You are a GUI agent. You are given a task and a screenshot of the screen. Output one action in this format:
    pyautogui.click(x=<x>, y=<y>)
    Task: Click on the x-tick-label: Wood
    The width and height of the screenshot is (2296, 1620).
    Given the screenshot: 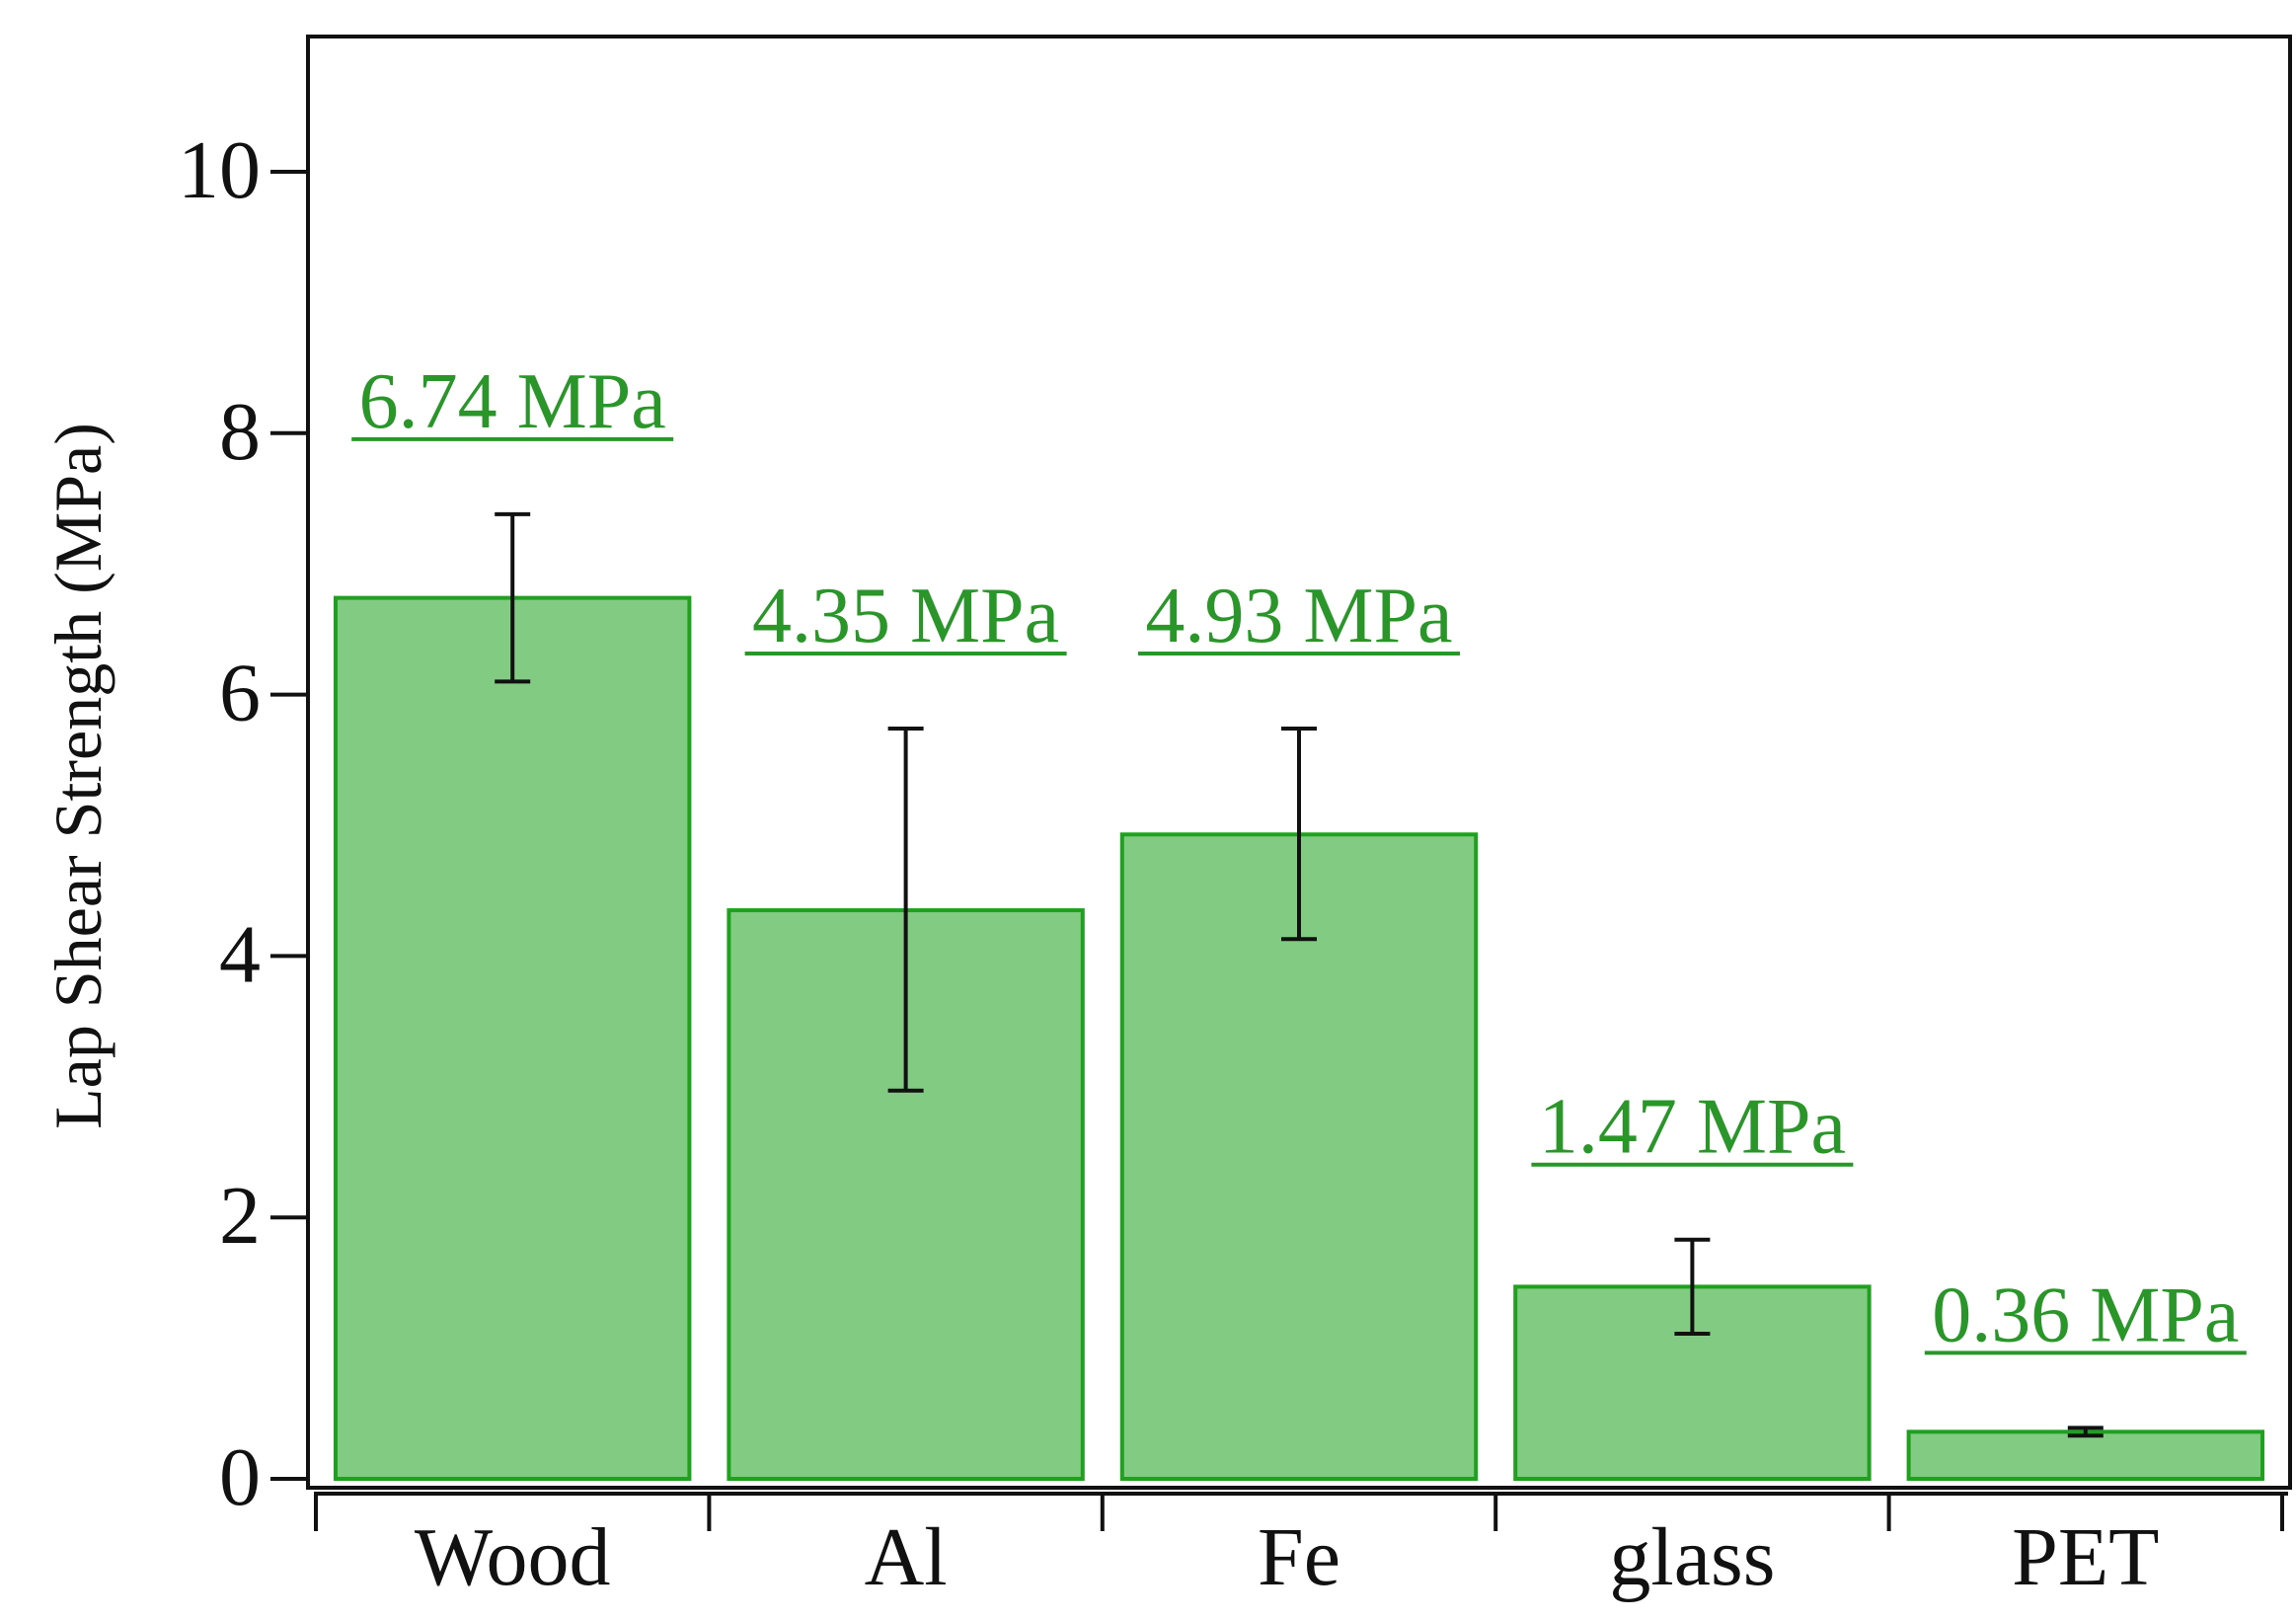 What is the action you would take?
    pyautogui.click(x=513, y=1557)
    